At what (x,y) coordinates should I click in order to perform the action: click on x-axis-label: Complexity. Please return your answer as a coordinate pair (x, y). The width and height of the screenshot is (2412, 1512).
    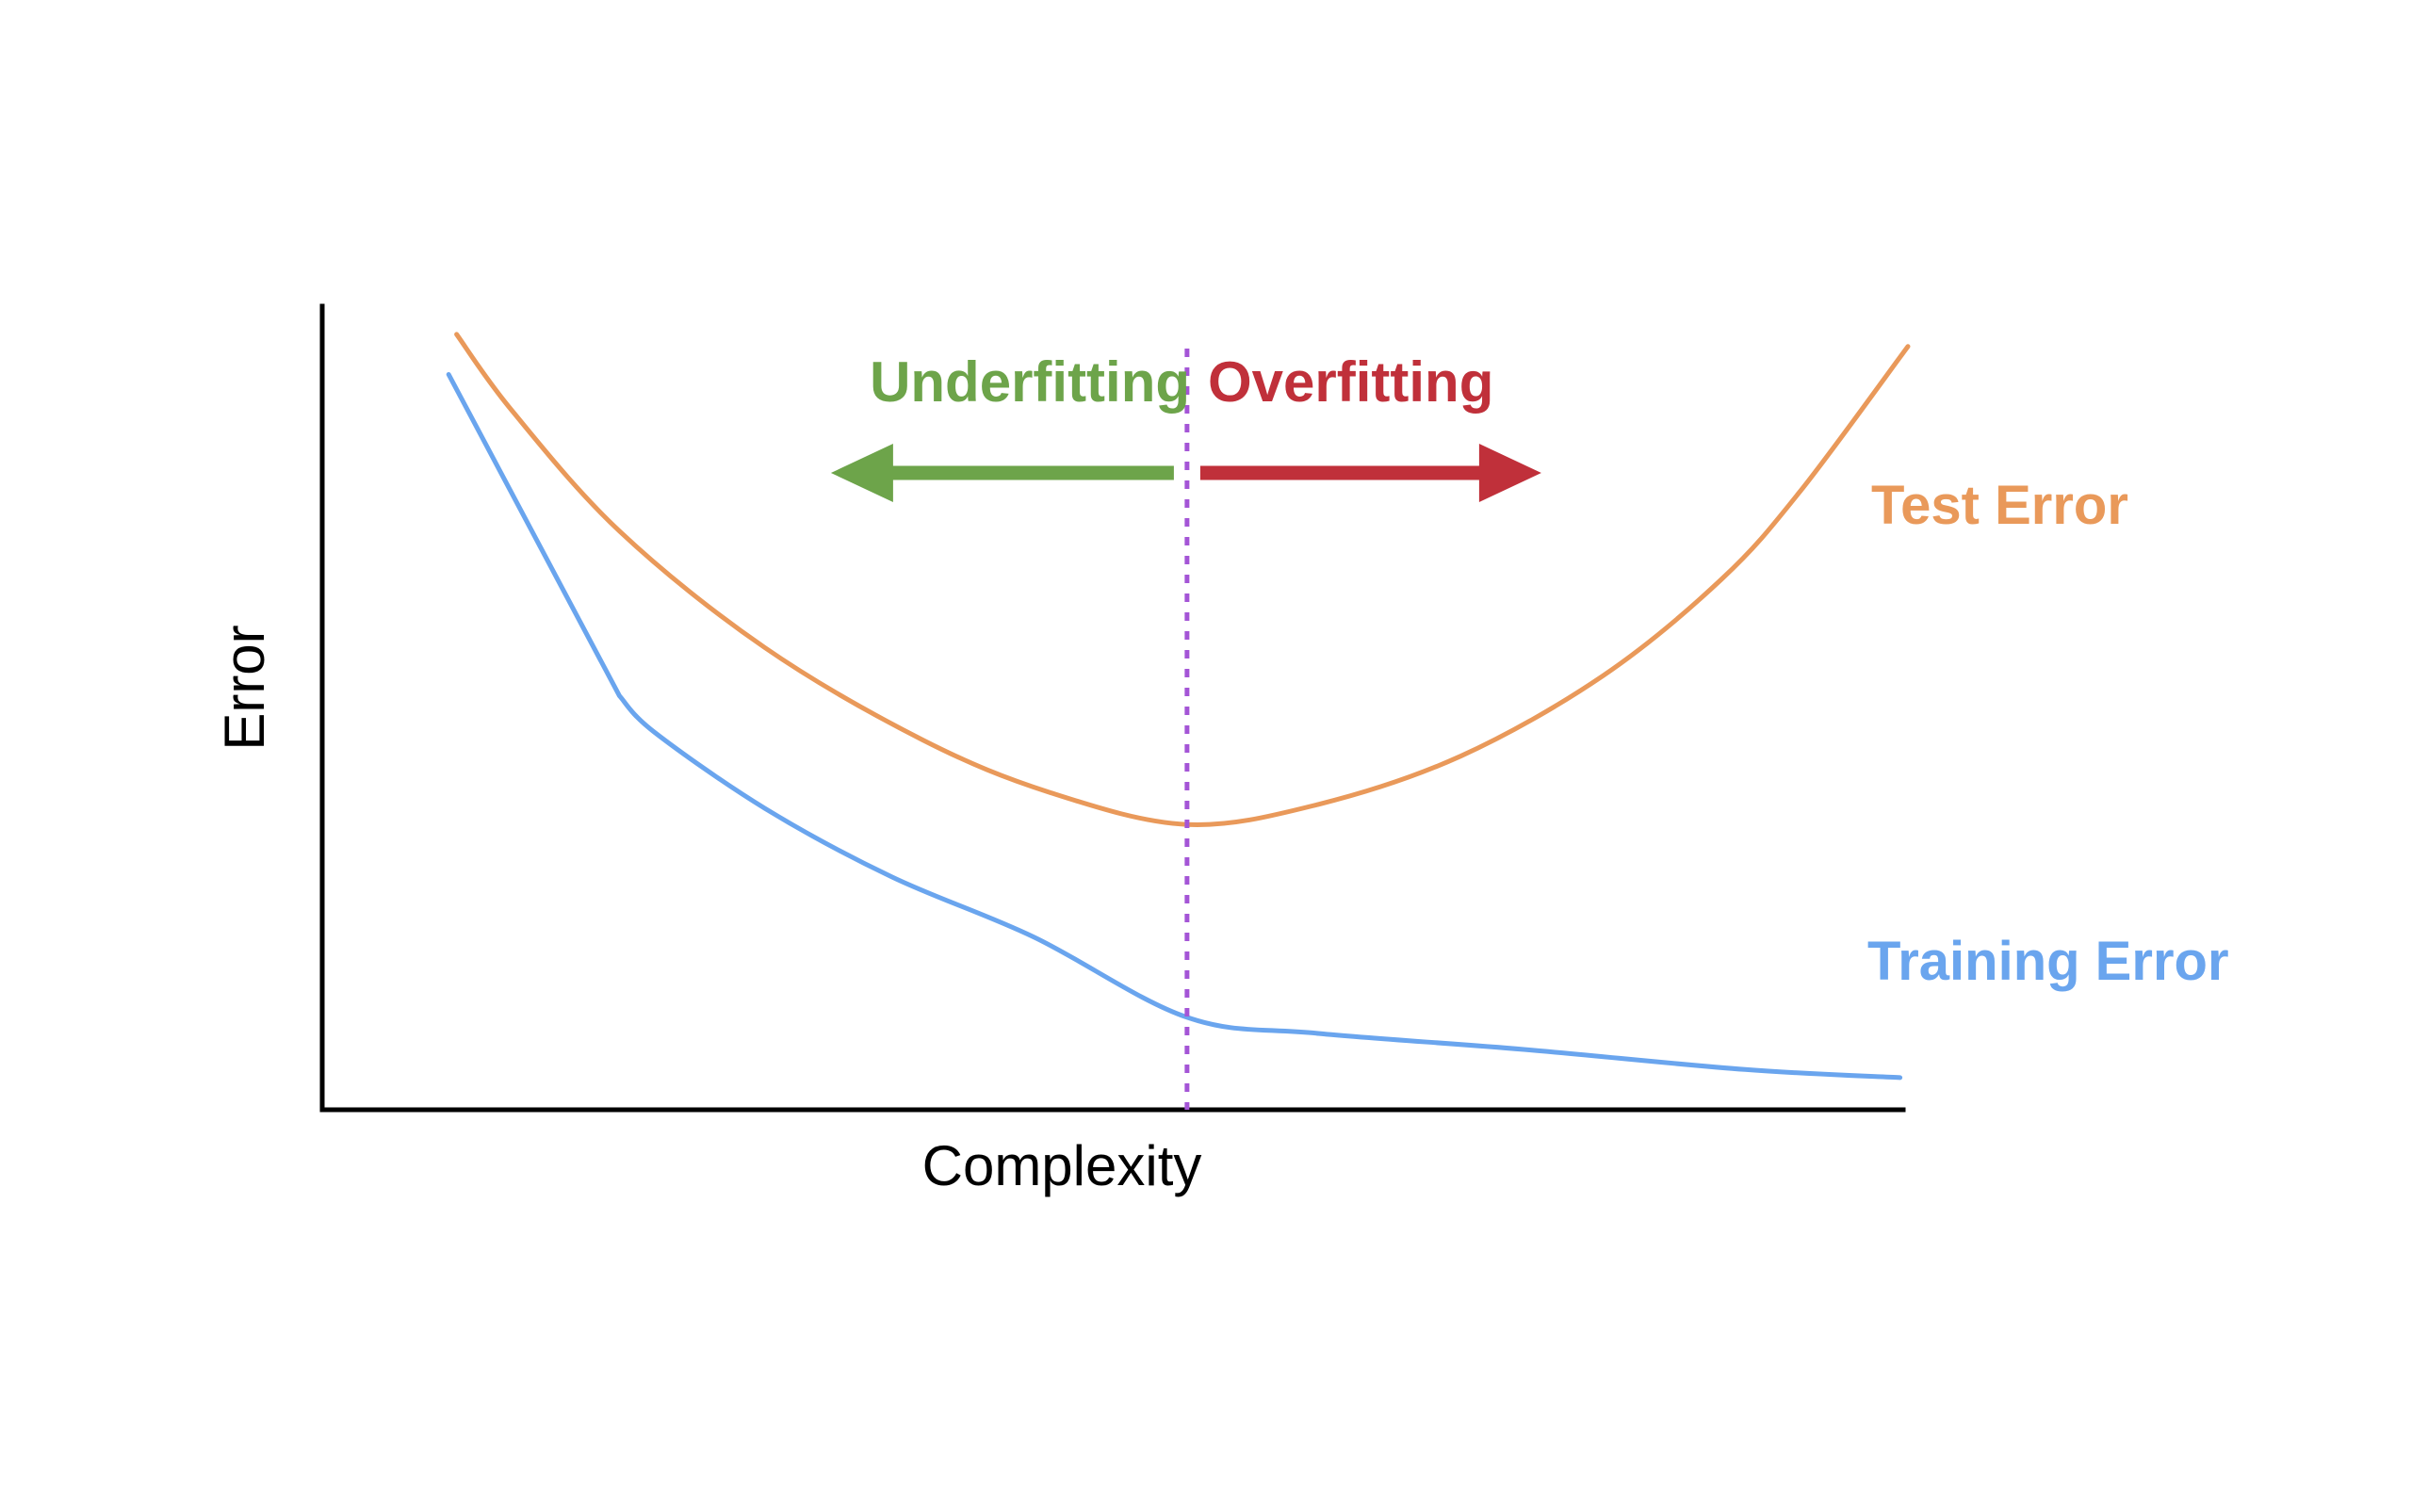
    Looking at the image, I should click on (1062, 1165).